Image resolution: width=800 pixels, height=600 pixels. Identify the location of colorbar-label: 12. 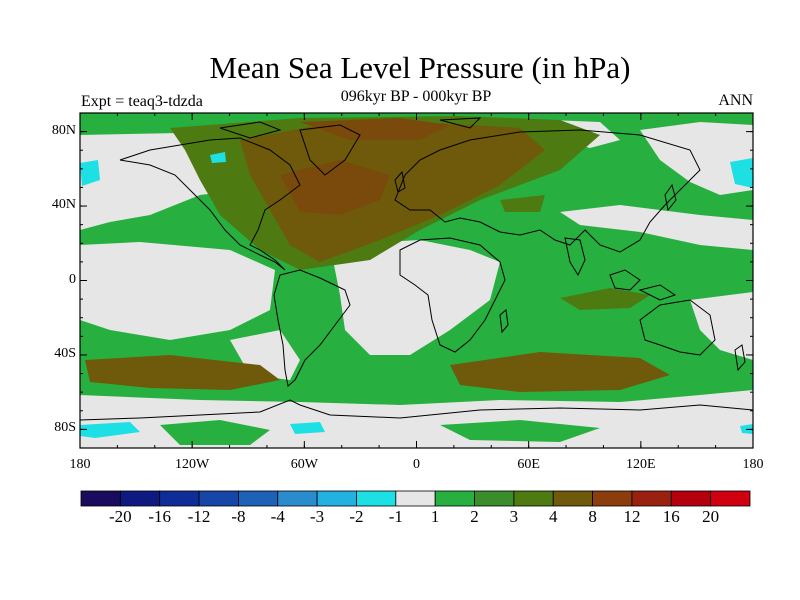
(632, 516).